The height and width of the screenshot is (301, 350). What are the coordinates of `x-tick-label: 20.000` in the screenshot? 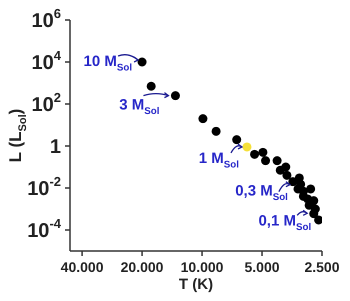 It's located at (142, 267).